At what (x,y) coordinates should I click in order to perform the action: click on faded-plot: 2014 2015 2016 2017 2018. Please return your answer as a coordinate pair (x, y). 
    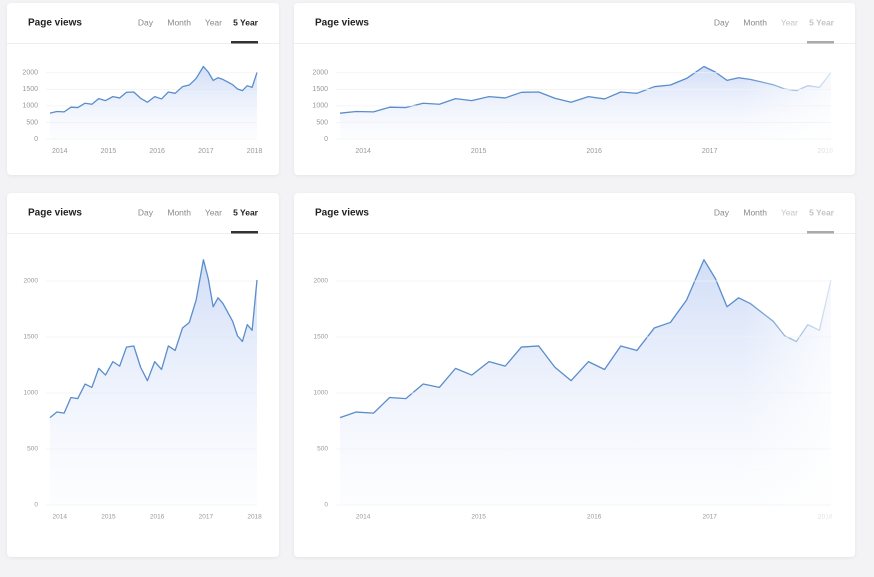
    Looking at the image, I should click on (586, 110).